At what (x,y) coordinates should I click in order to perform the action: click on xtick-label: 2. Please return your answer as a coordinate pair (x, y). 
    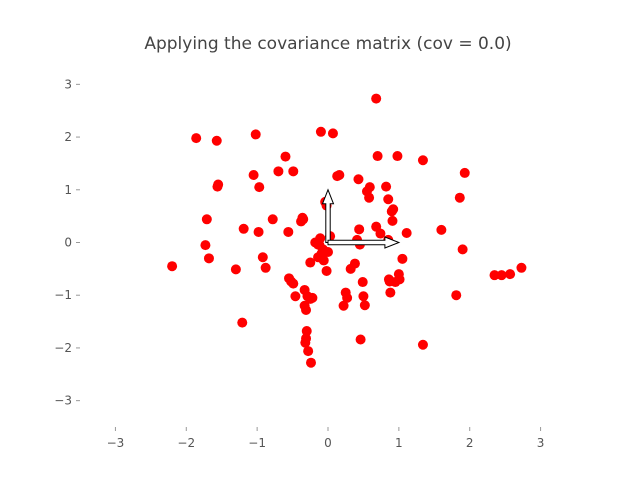
    Looking at the image, I should click on (470, 443).